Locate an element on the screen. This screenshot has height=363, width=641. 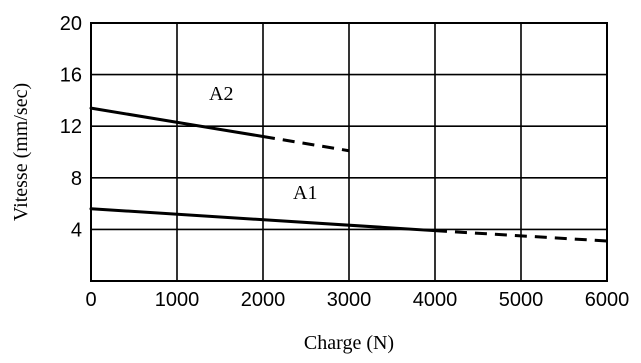
y-tick-label-16: 16 is located at coordinates (71, 76).